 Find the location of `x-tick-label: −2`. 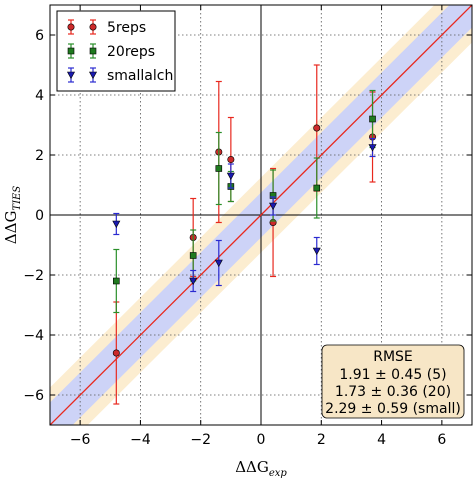

x-tick-label: −2 is located at coordinates (200, 440).